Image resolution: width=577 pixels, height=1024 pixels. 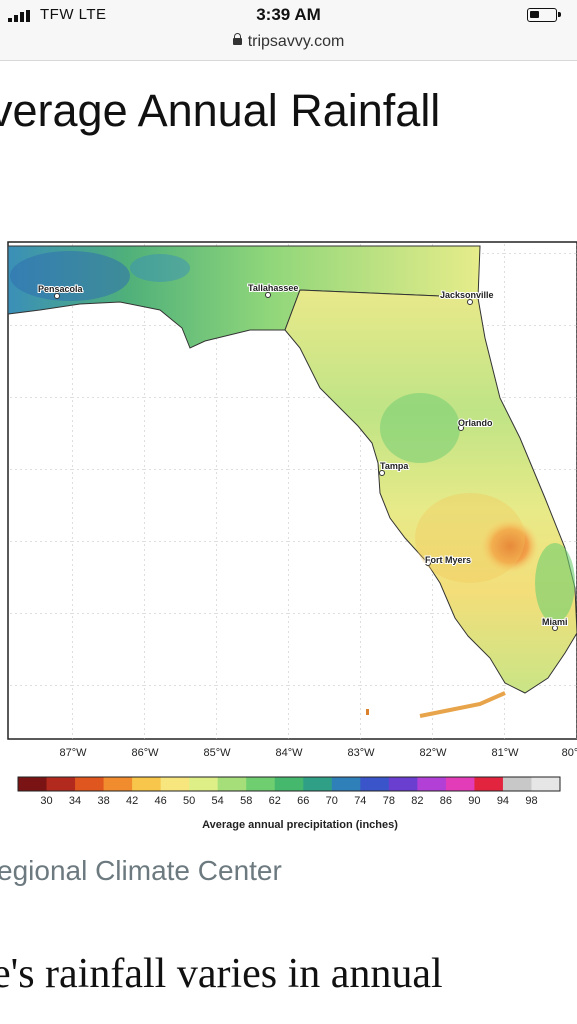 I want to click on legend-tick-label: 90, so click(x=474, y=801).